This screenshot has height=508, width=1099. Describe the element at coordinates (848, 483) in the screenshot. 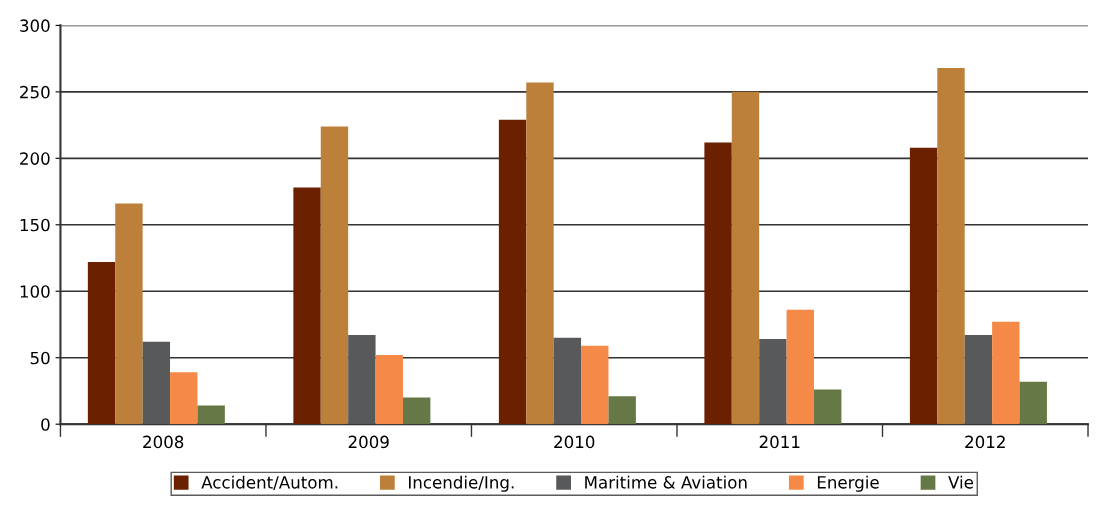

I see `legend-label: Energie` at that location.